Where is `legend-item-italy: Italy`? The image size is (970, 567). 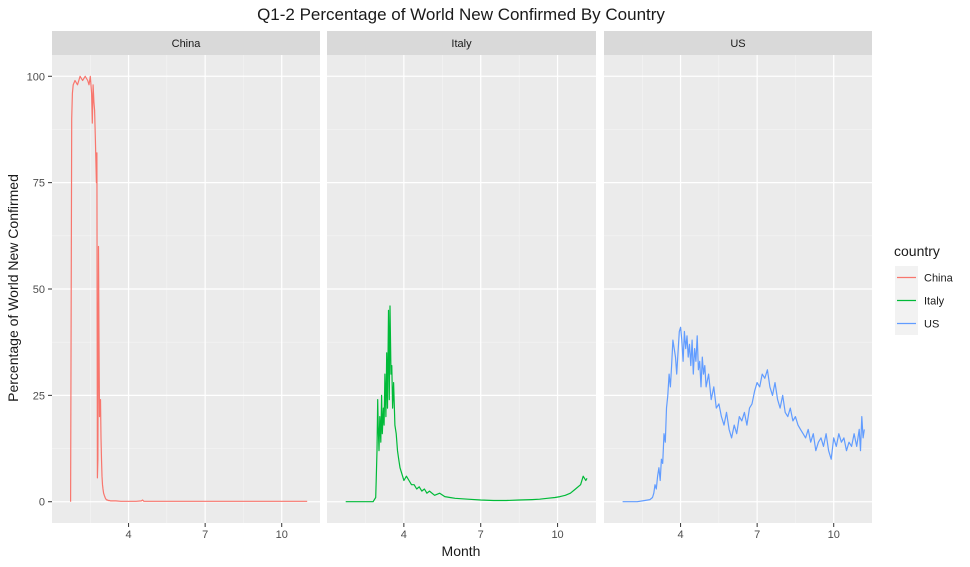
legend-item-italy: Italy is located at coordinates (920, 300).